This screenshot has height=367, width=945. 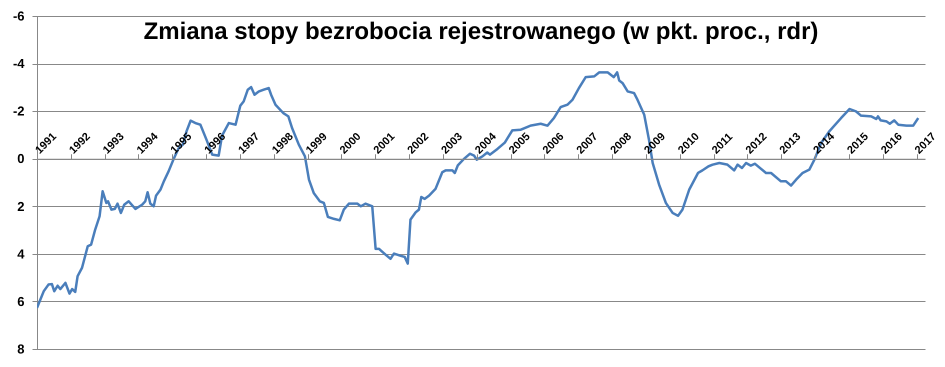 I want to click on y-tick-label: 2, so click(x=20, y=206).